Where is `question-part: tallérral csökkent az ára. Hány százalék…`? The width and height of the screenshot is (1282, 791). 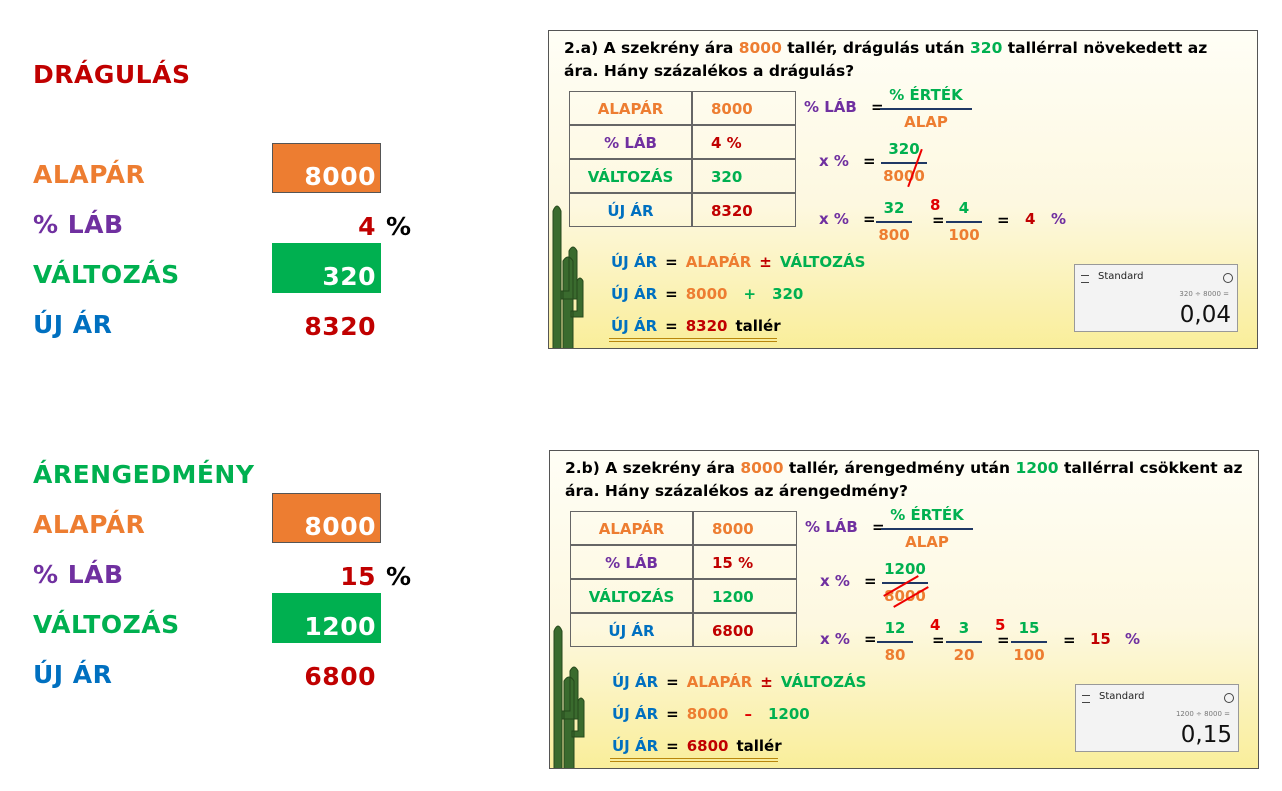
question-part: tallérral csökkent az ára. Hány százalék… is located at coordinates (904, 479).